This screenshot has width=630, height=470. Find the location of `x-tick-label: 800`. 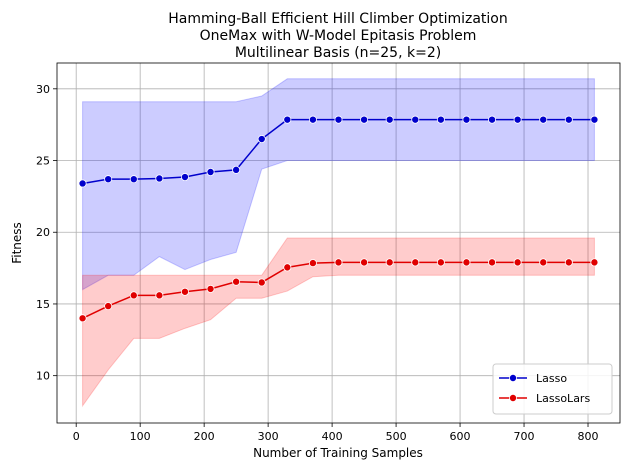

x-tick-label: 800 is located at coordinates (588, 436).